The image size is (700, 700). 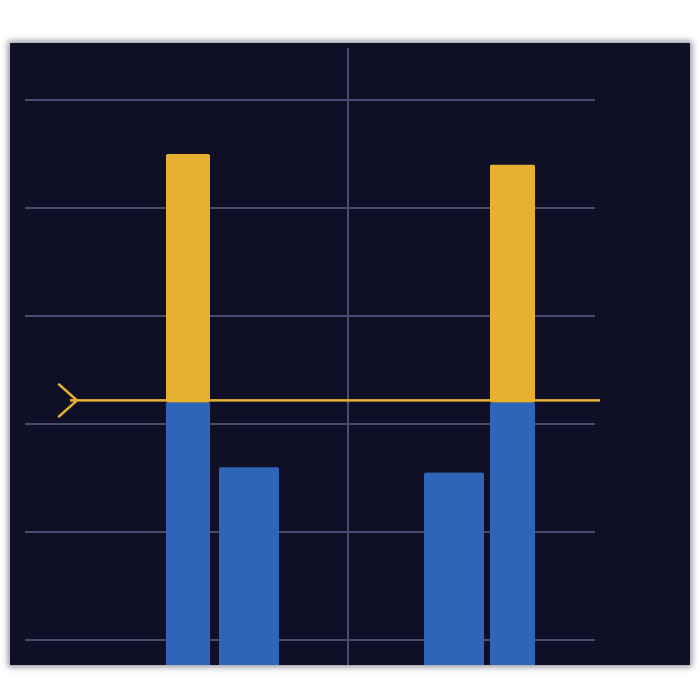 What do you see at coordinates (68, 400) in the screenshot?
I see `chevron-right-icon` at bounding box center [68, 400].